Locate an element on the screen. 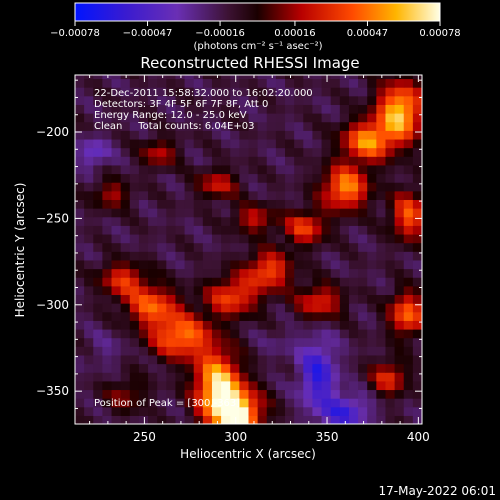  colorbar-tick-label: 0.00047 is located at coordinates (367, 33).